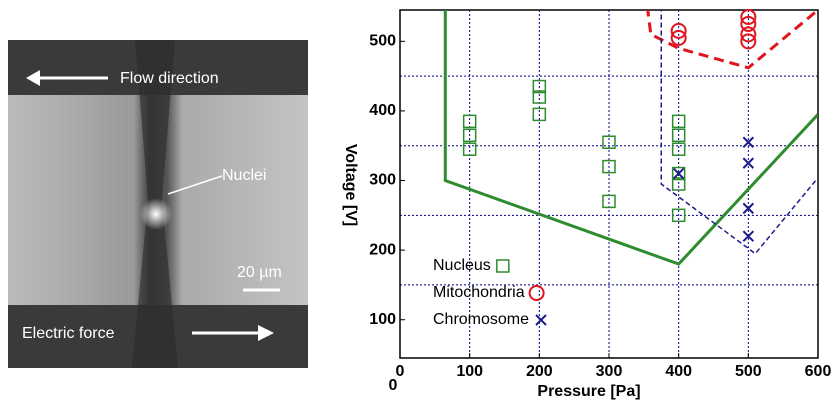  What do you see at coordinates (393, 385) in the screenshot?
I see `origin-label: 0` at bounding box center [393, 385].